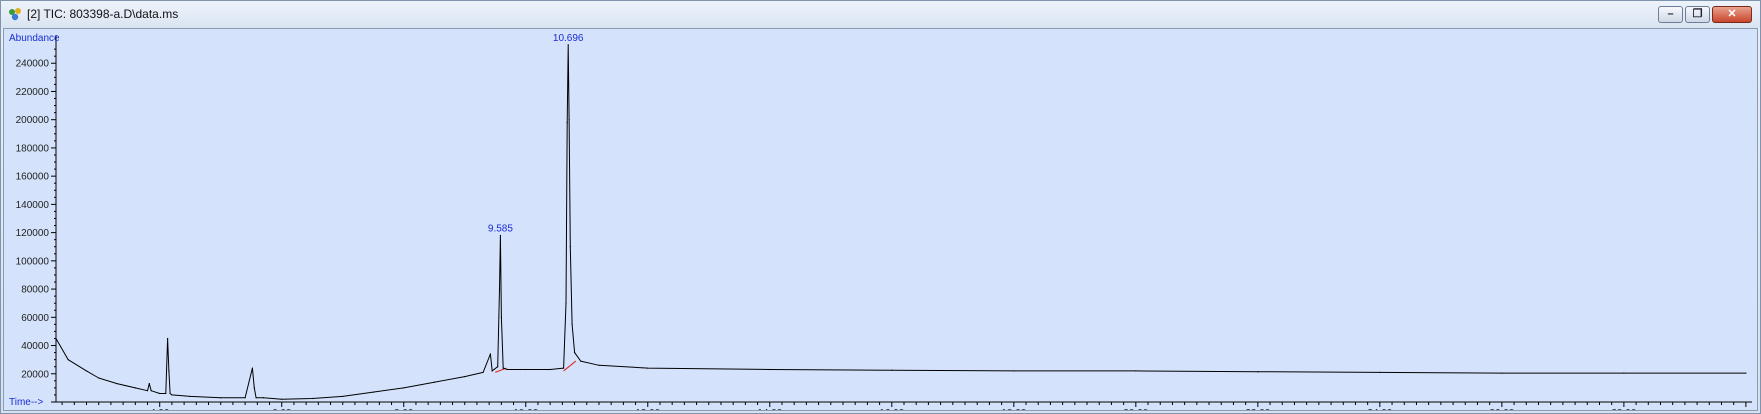 This screenshot has width=1761, height=414. Describe the element at coordinates (1257, 409) in the screenshot. I see `x-tick-label: 22.00` at that location.